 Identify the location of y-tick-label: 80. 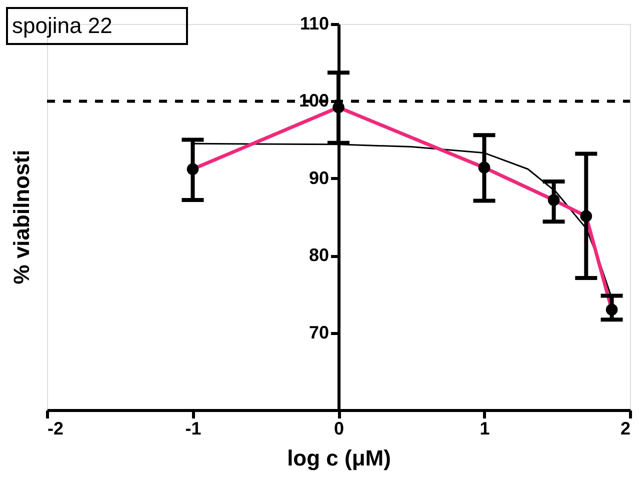
(318, 255).